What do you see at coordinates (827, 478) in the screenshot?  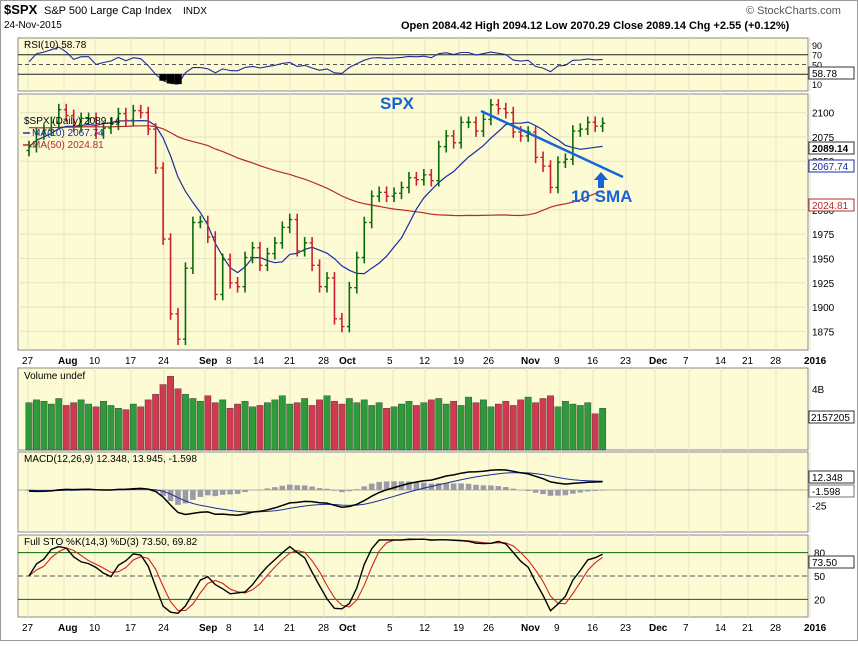 I see `macd-value: 12.348` at bounding box center [827, 478].